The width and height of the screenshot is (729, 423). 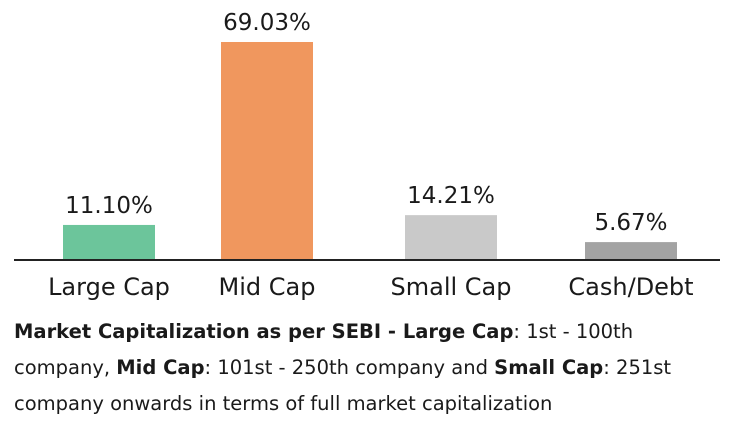 What do you see at coordinates (109, 287) in the screenshot?
I see `category-label-large-cap: Large Cap` at bounding box center [109, 287].